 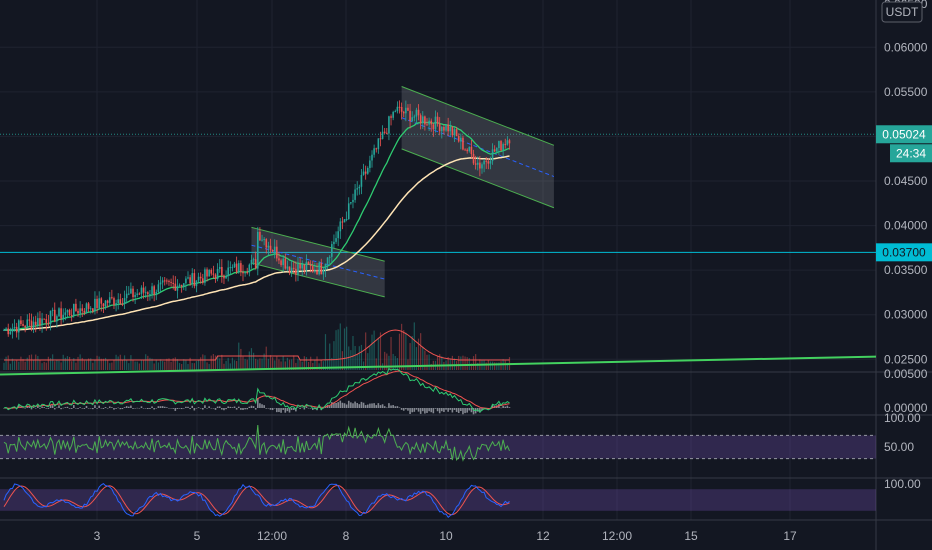 What do you see at coordinates (438, 365) in the screenshot?
I see `long-trendline` at bounding box center [438, 365].